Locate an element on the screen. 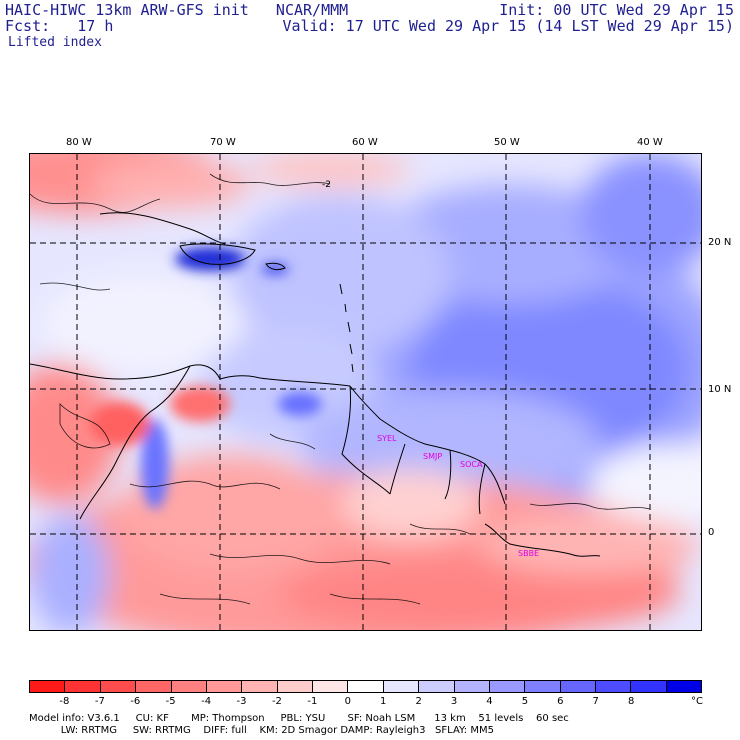 The width and height of the screenshot is (740, 740). colorbar-unit: °C is located at coordinates (697, 701).